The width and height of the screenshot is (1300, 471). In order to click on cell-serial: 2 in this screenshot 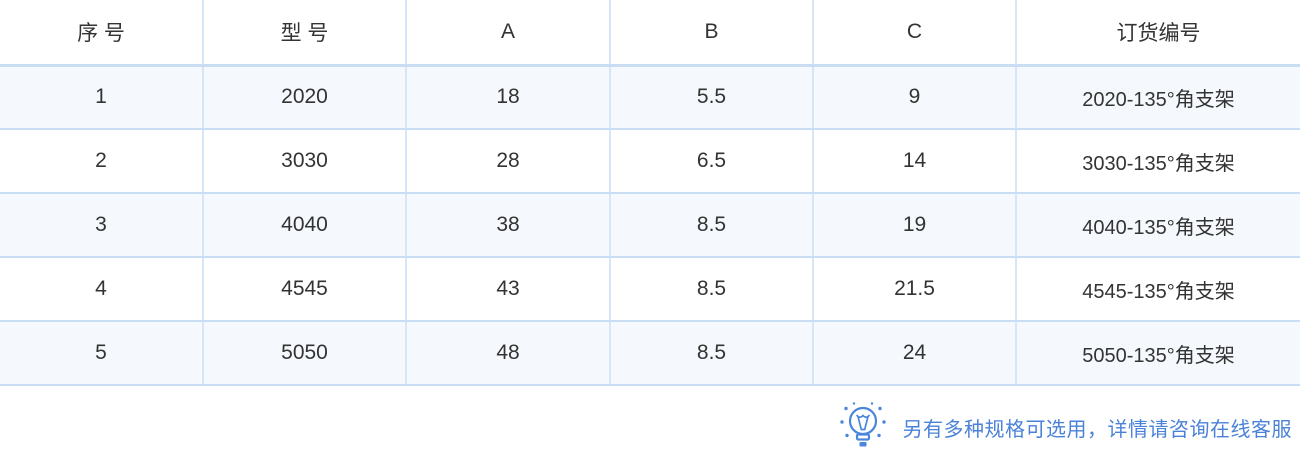, I will do `click(102, 161)`.